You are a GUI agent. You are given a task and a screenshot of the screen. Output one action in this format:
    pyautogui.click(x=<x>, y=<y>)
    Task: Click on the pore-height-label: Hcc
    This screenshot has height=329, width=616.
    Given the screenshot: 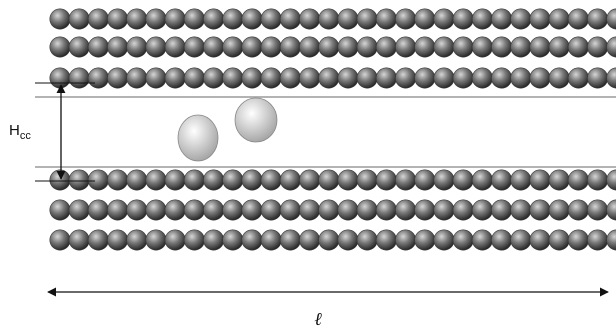 What is the action you would take?
    pyautogui.click(x=20, y=132)
    